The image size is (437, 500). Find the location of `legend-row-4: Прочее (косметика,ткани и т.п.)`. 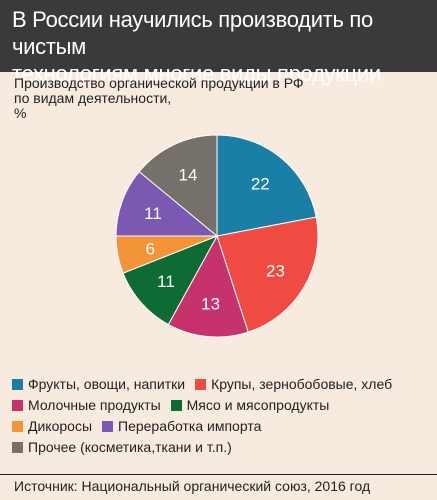

legend-row-4: Прочее (косметика,ткани и т.п.) is located at coordinates (222, 447).